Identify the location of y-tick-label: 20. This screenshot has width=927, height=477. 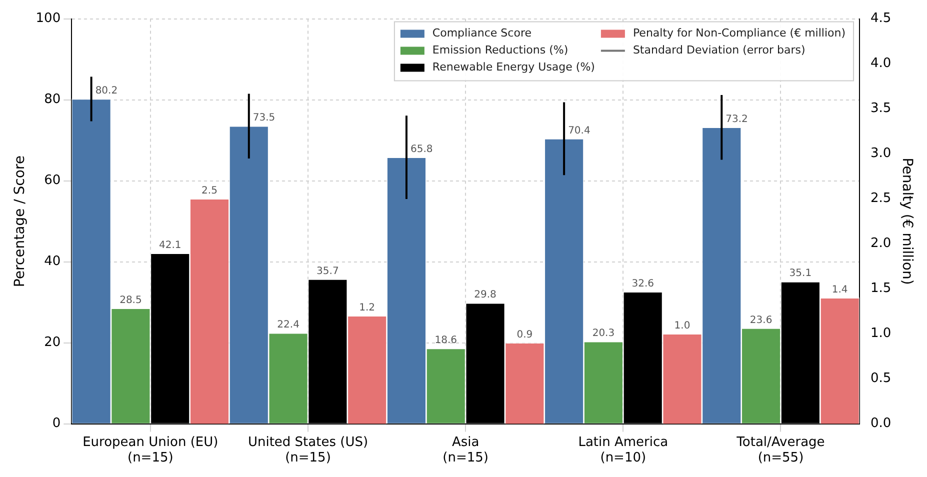
(52, 342).